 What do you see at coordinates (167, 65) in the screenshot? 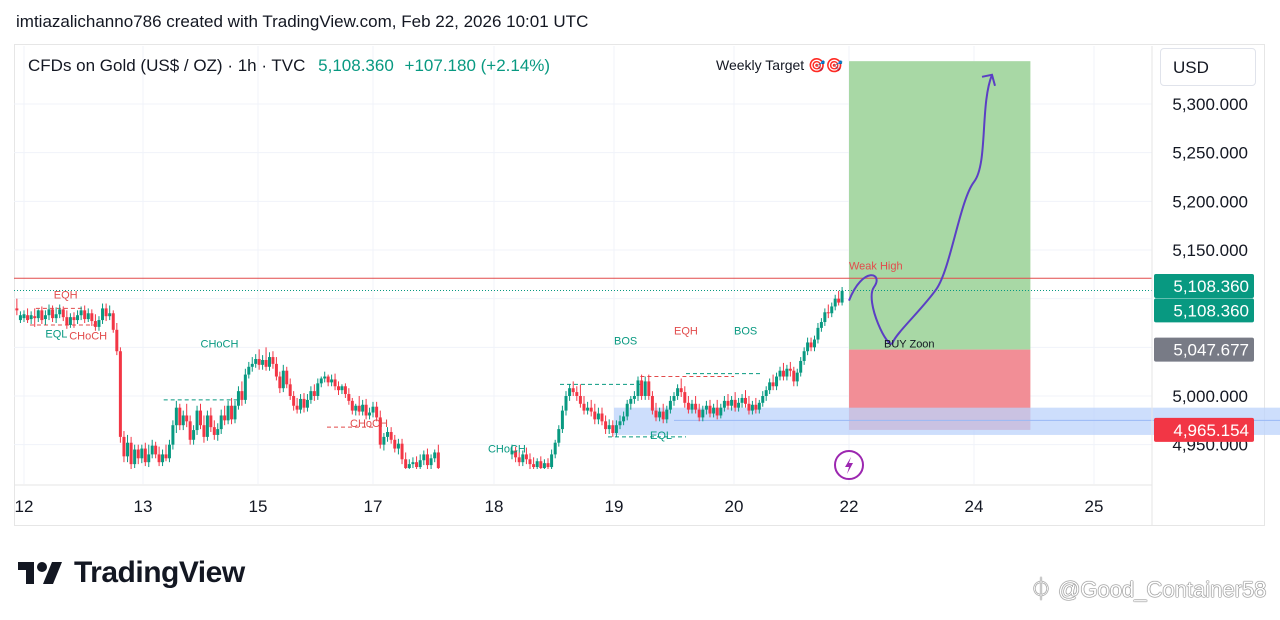
I see `symbol-name: CFDs on Gold (US$ / OZ) · 1h · TVC` at bounding box center [167, 65].